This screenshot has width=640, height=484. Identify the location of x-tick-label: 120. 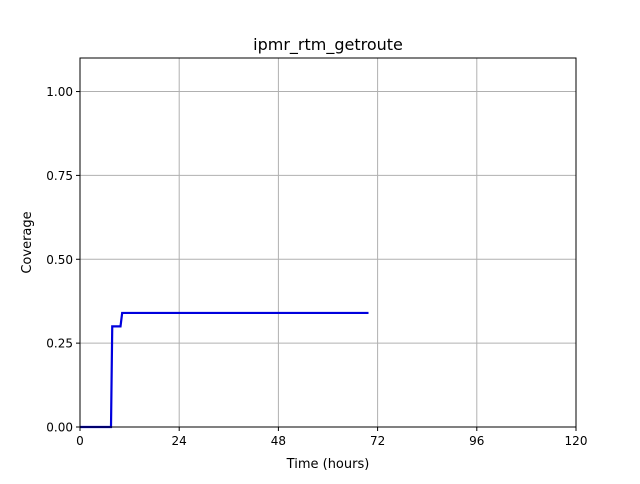
(576, 441).